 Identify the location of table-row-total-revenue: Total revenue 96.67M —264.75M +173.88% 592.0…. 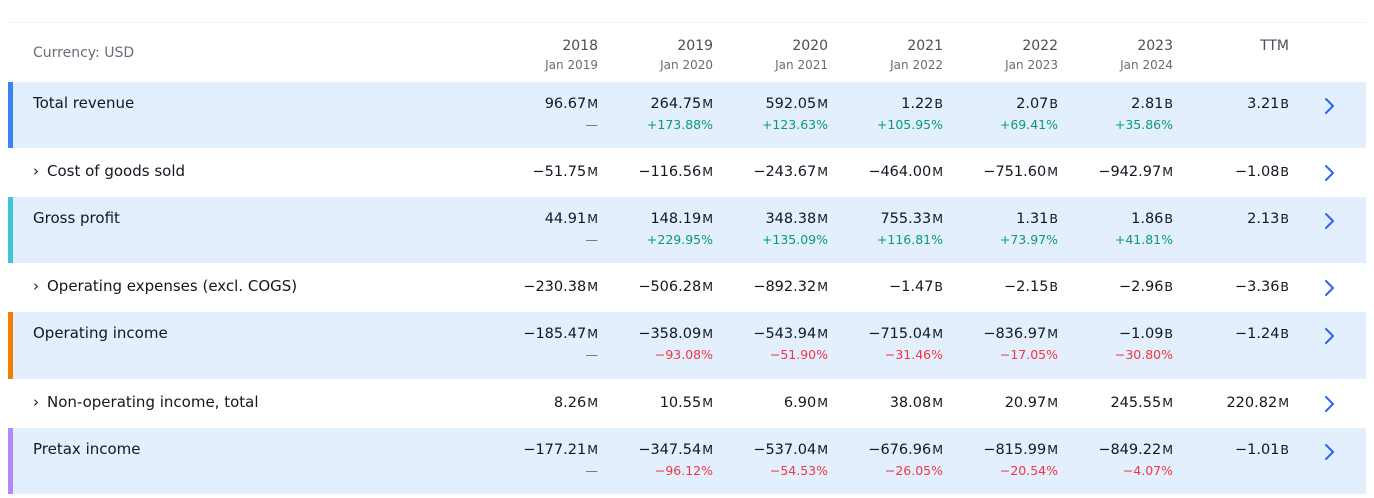
(687, 115).